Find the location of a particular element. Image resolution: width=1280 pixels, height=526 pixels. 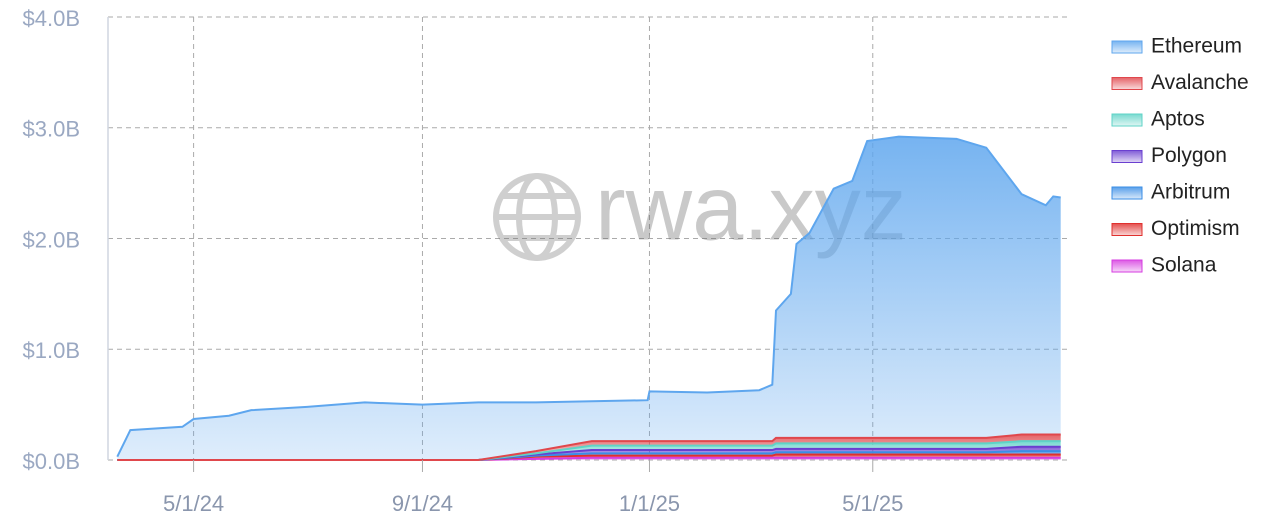

legend-label: Ethereum is located at coordinates (1196, 46).